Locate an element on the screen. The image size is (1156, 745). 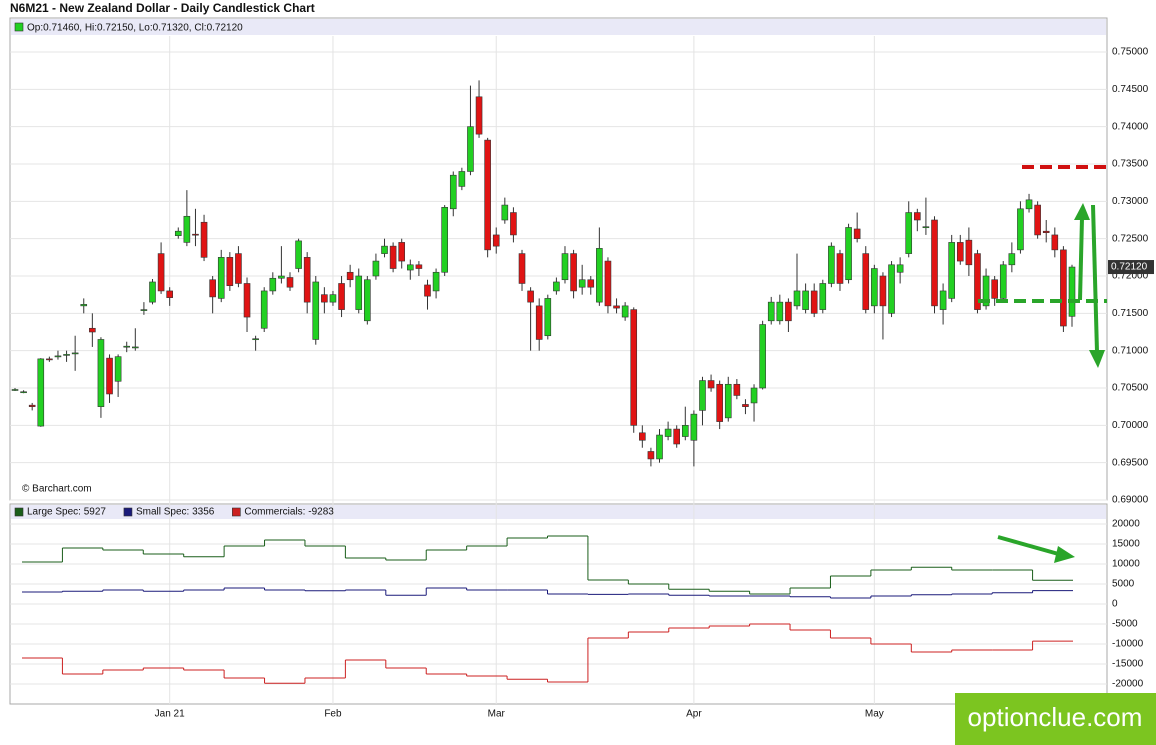
legend-label: Large Spec: 5927 is located at coordinates (66, 512).